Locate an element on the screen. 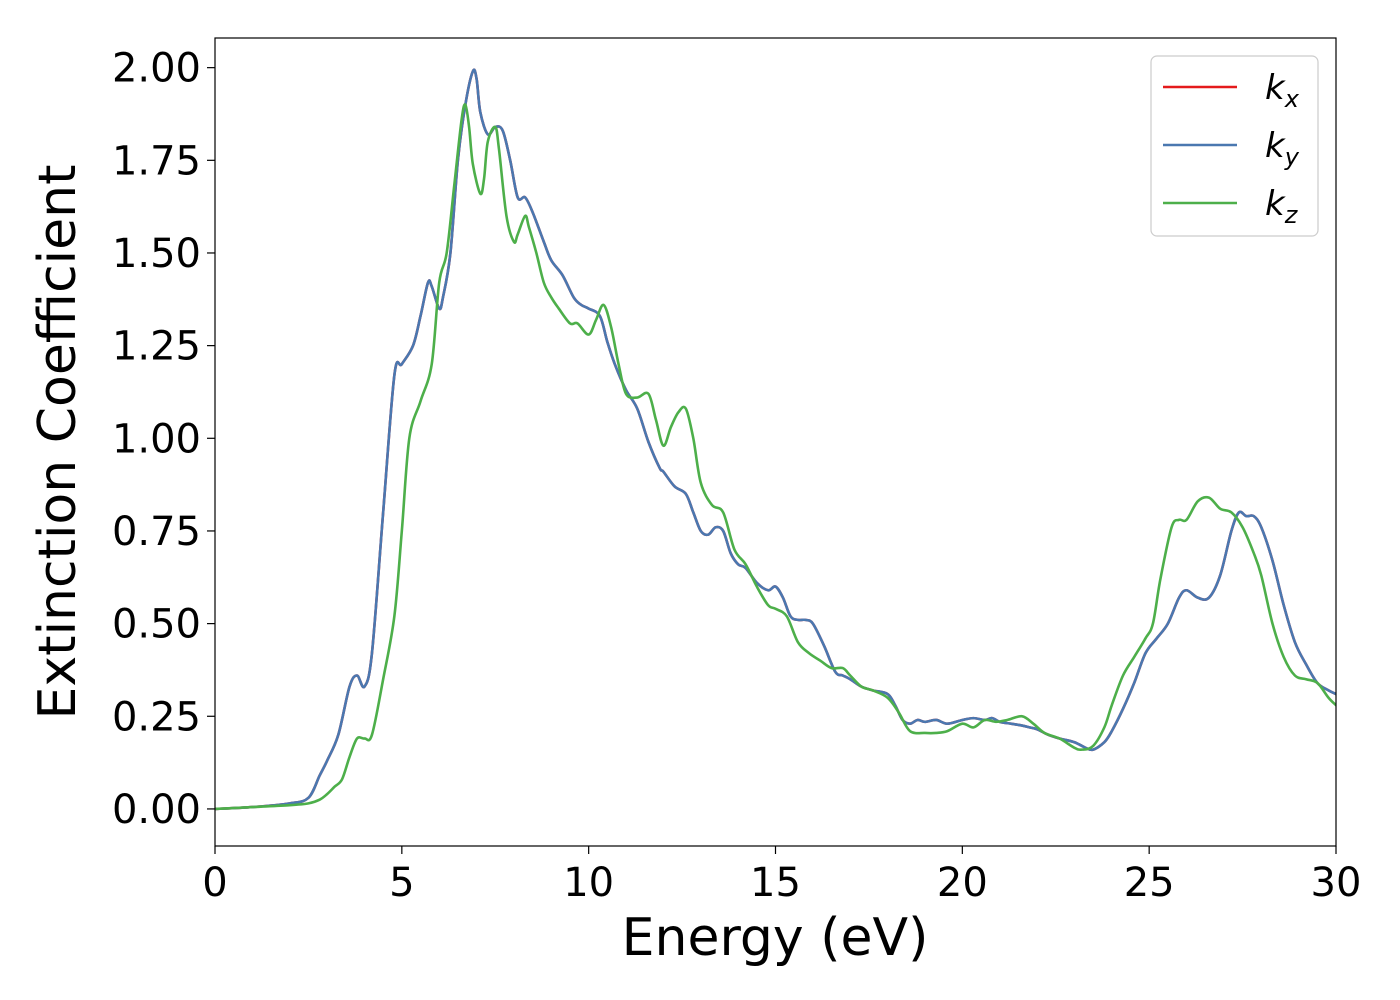 This screenshot has height=1000, width=1400. y-tick-label: 2.00 is located at coordinates (156, 69).